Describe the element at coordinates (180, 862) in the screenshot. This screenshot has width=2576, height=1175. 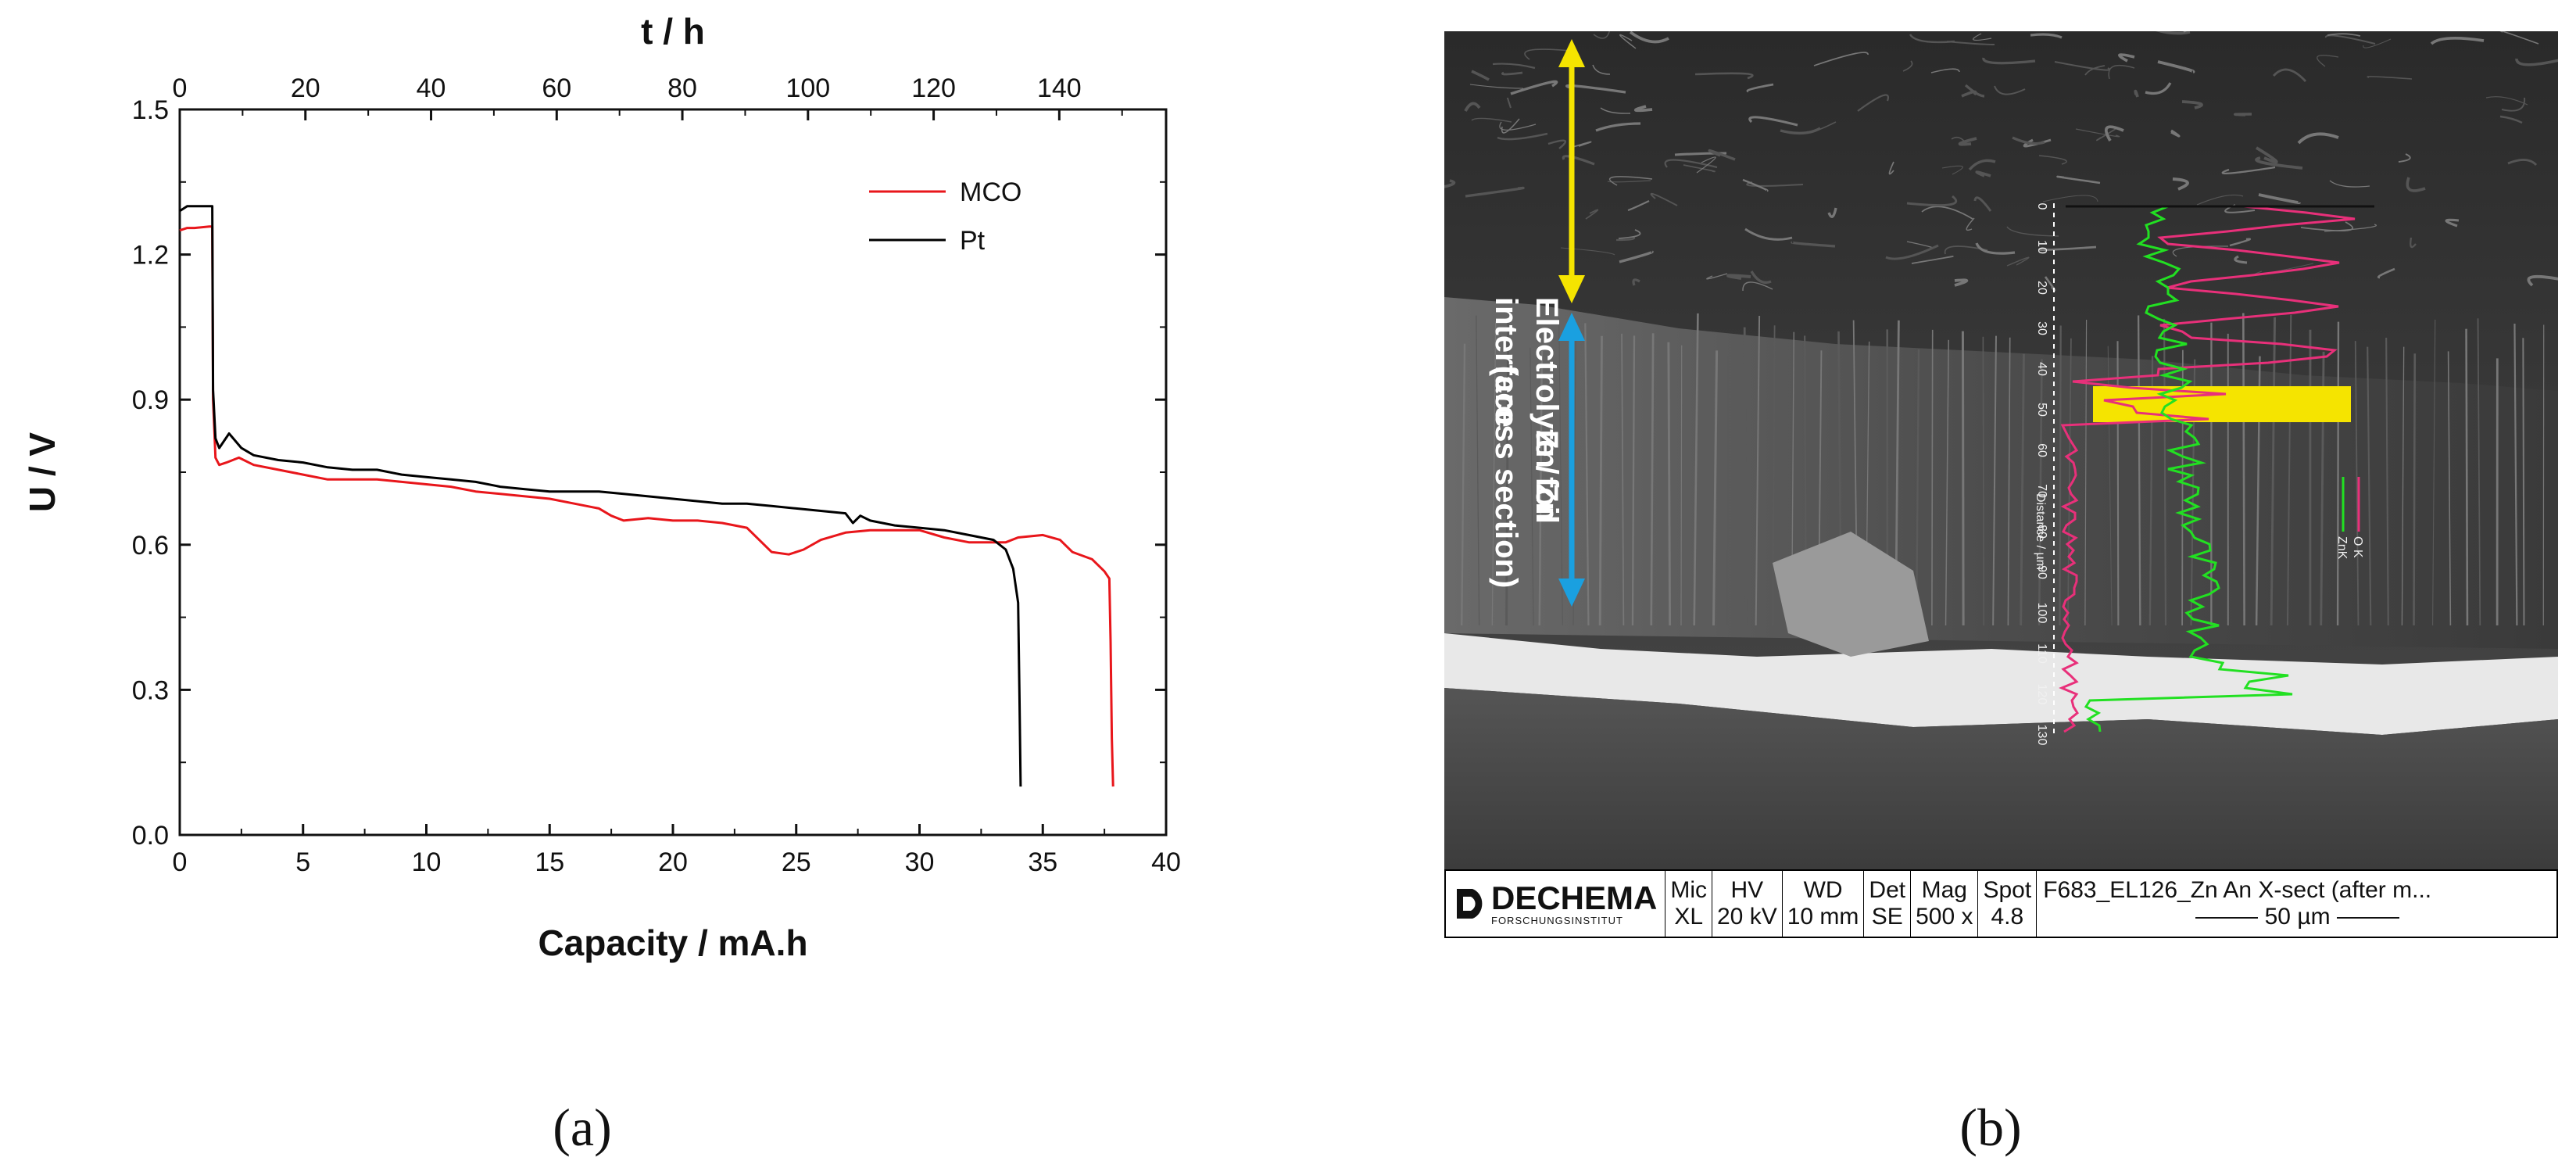
I see `x-tick-label: 0` at that location.